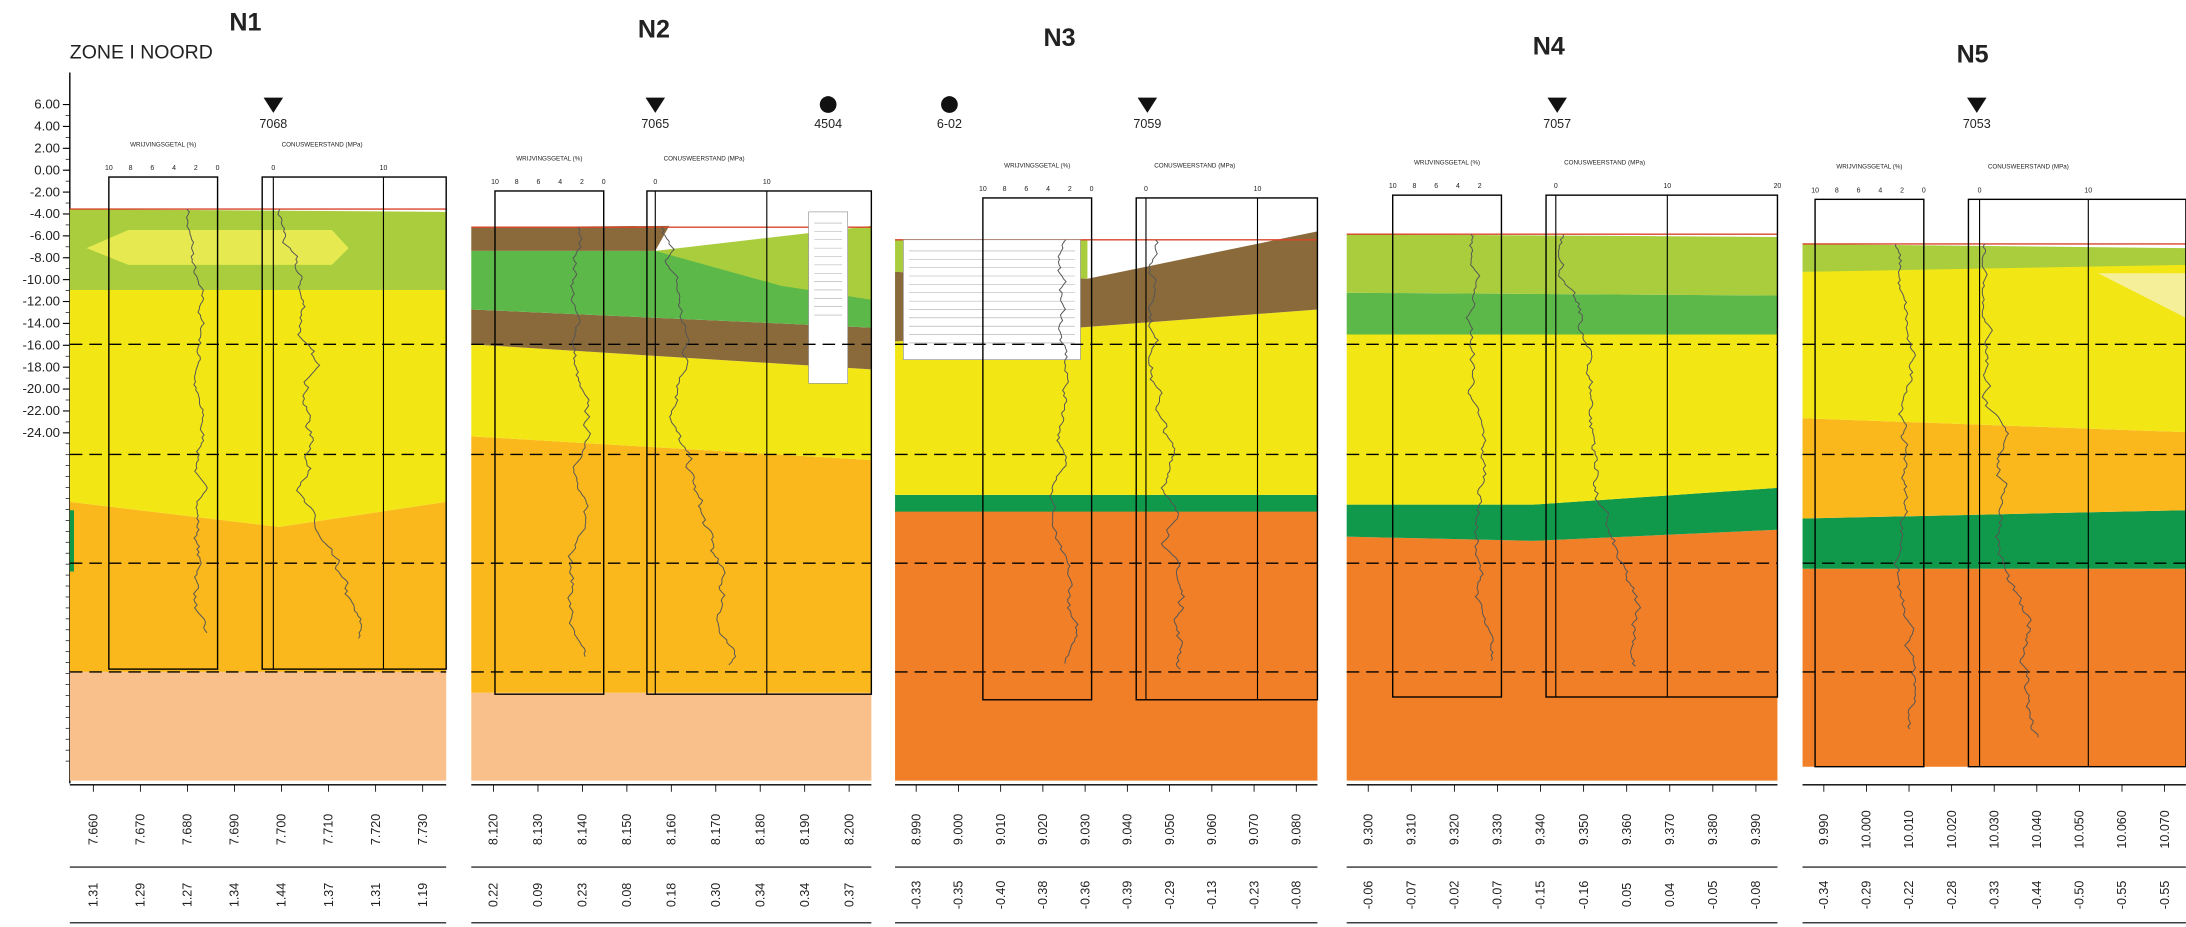  What do you see at coordinates (828, 124) in the screenshot?
I see `borehole-label: 4504` at bounding box center [828, 124].